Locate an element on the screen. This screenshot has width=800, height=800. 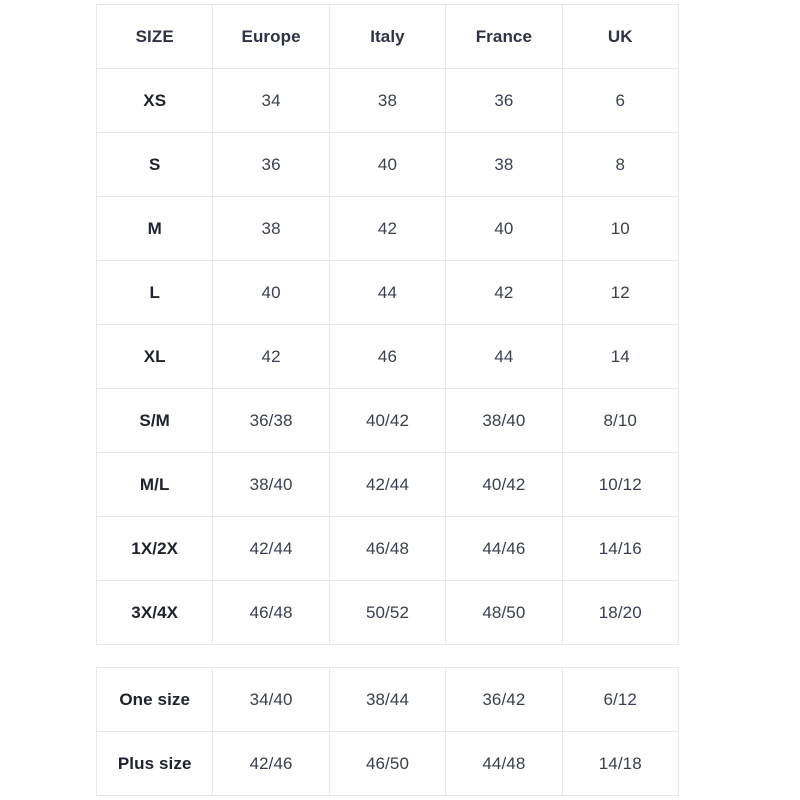
table-row: S 36 40 38 8 is located at coordinates (387, 164).